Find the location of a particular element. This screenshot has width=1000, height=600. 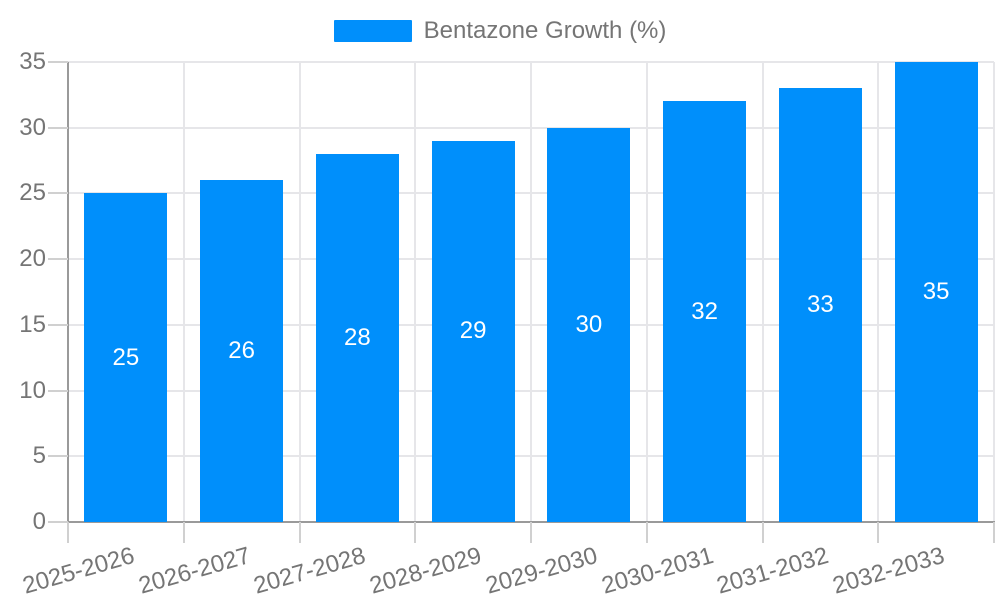

bar-value-label: 29 is located at coordinates (473, 331).